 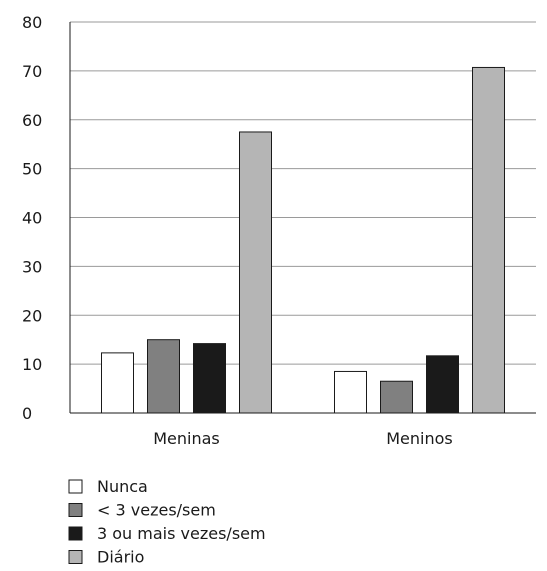 I want to click on y-tick-label: 0, so click(x=27, y=413).